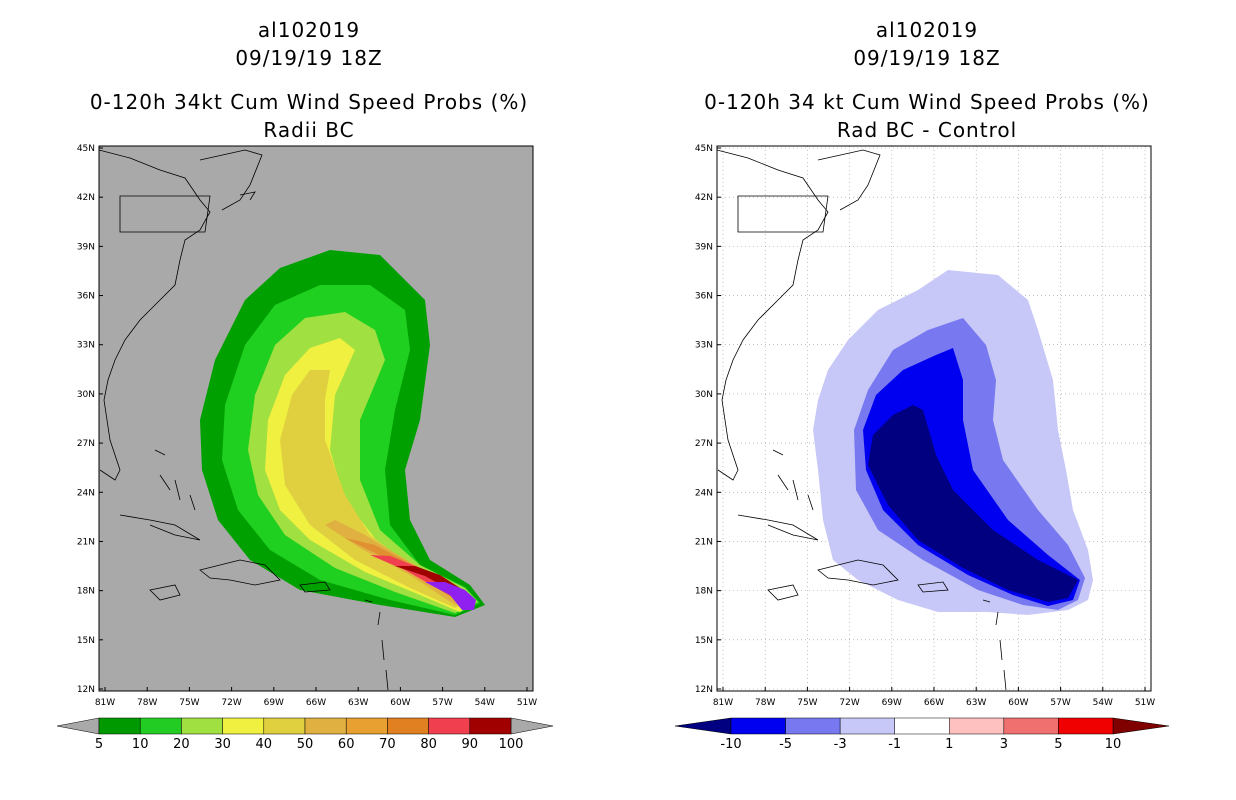 The width and height of the screenshot is (1236, 800). I want to click on colorbar-label: 30, so click(222, 744).